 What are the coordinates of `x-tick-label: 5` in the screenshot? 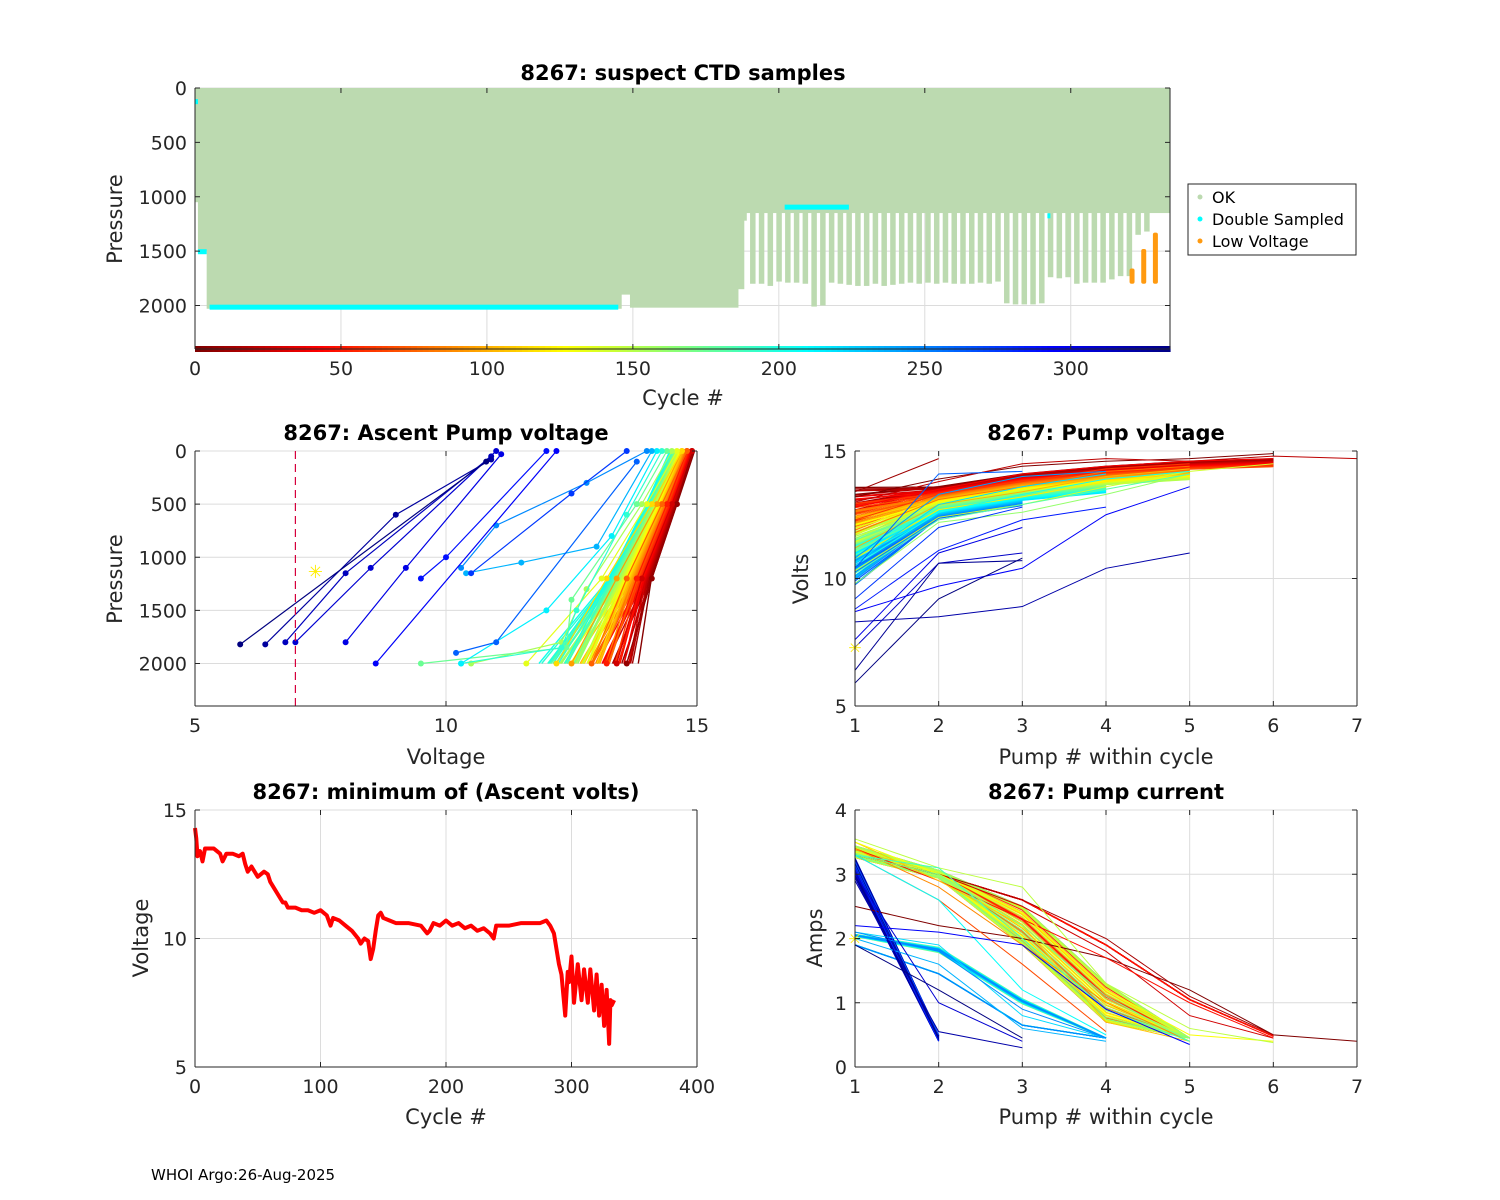 It's located at (195, 726).